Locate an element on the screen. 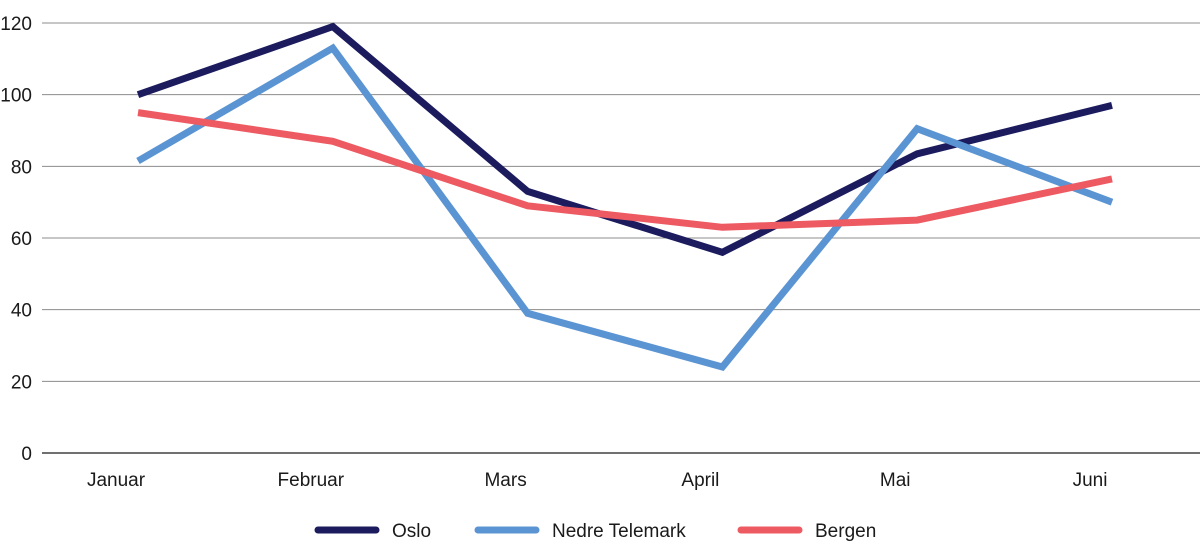  x-category-label: Februar is located at coordinates (311, 480).